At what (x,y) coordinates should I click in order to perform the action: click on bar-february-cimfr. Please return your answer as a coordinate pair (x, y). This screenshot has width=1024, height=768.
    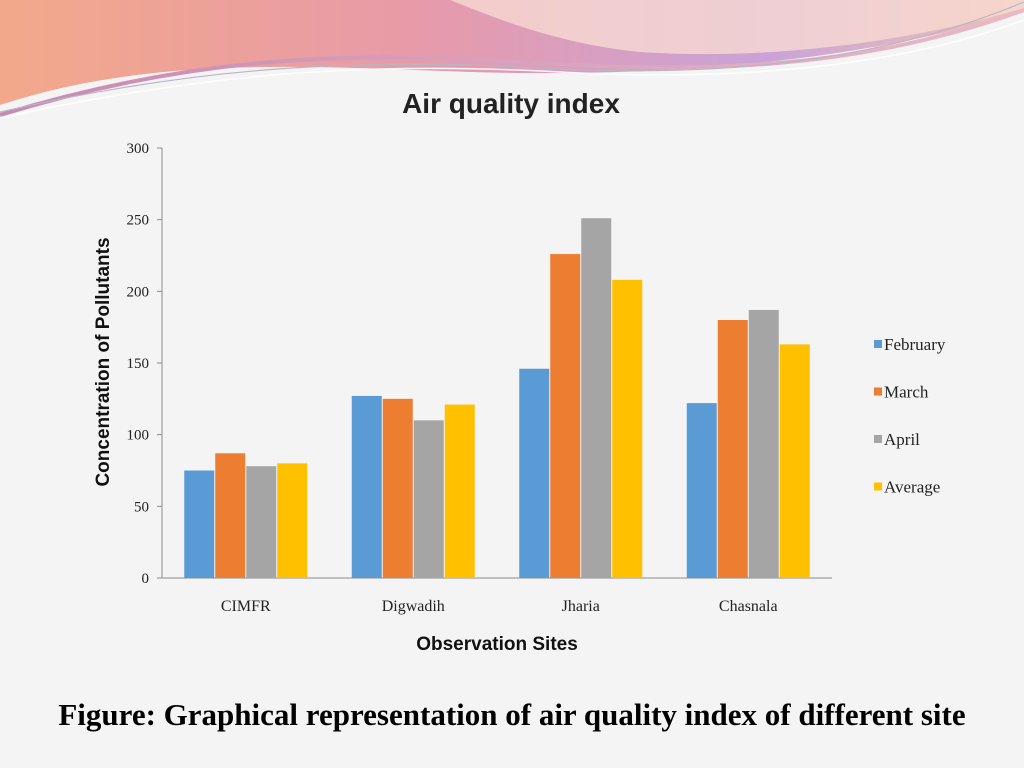
    Looking at the image, I should click on (199, 524).